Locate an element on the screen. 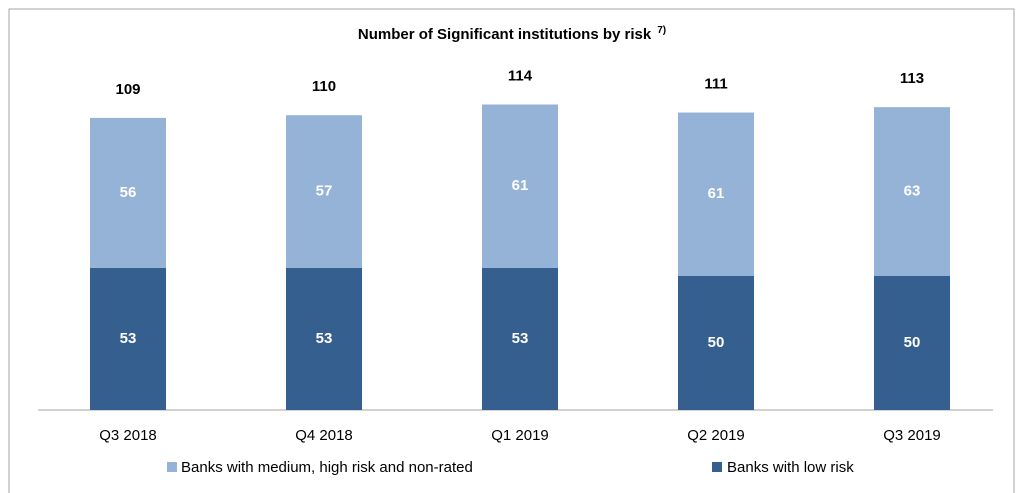 The width and height of the screenshot is (1023, 493). total-label: 109 is located at coordinates (127, 89).